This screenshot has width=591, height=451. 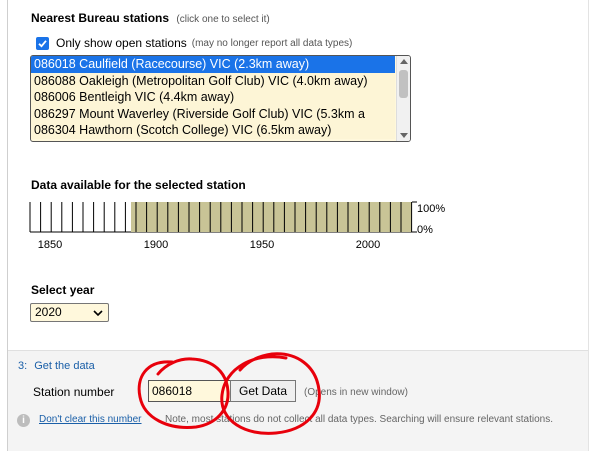 What do you see at coordinates (431, 209) in the screenshot?
I see `label-100: 100%` at bounding box center [431, 209].